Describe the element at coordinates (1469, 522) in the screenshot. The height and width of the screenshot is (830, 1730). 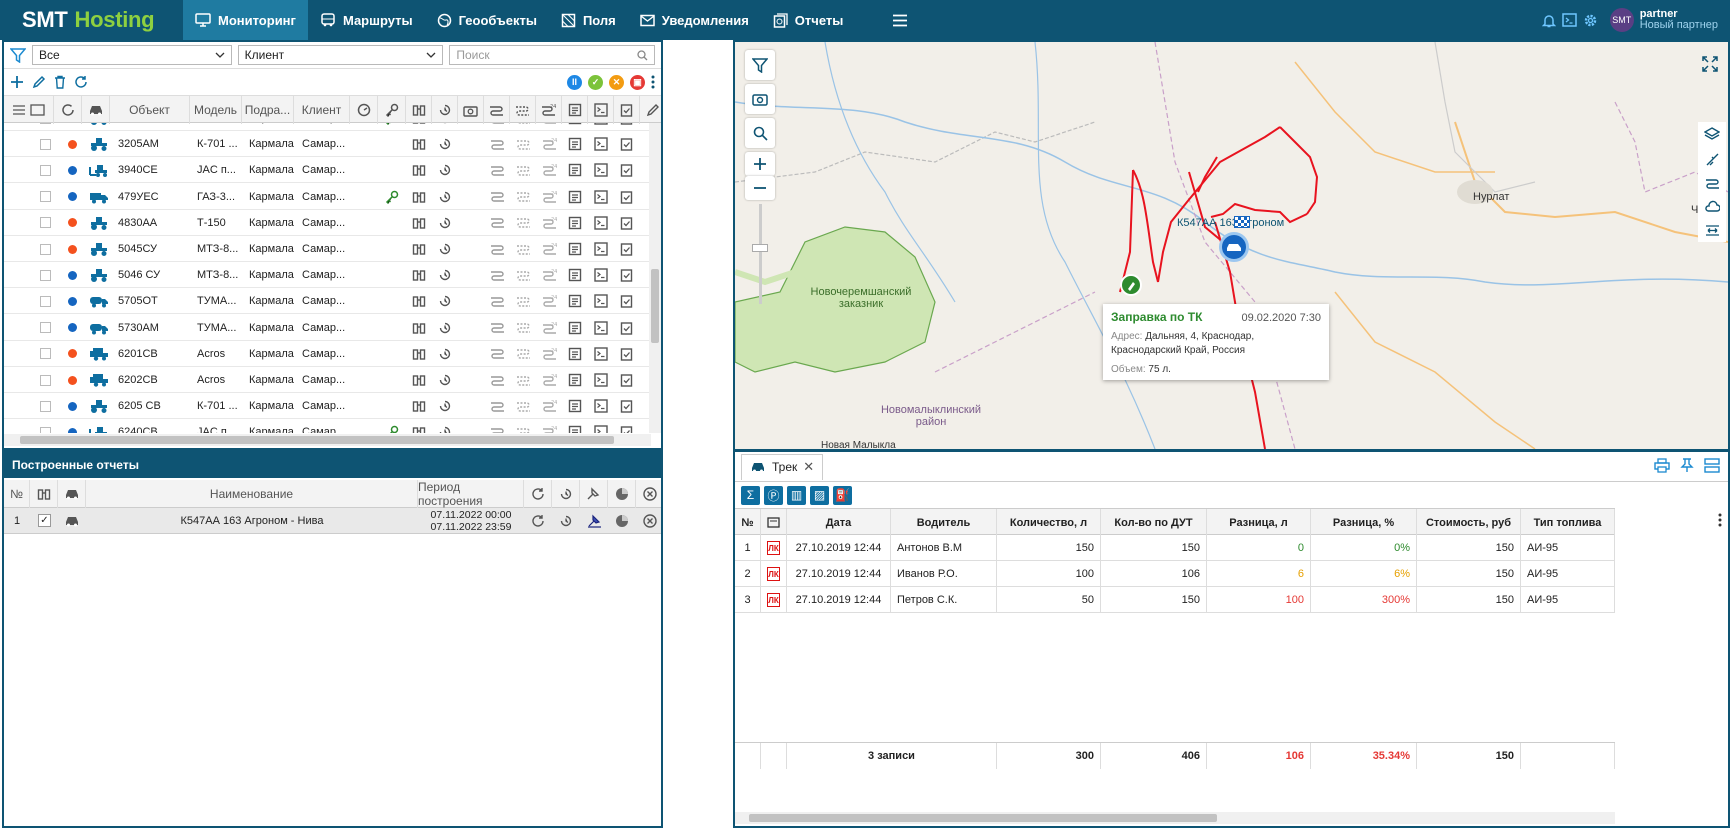
I see `fuel-col-header: Стоимость, руб` at that location.